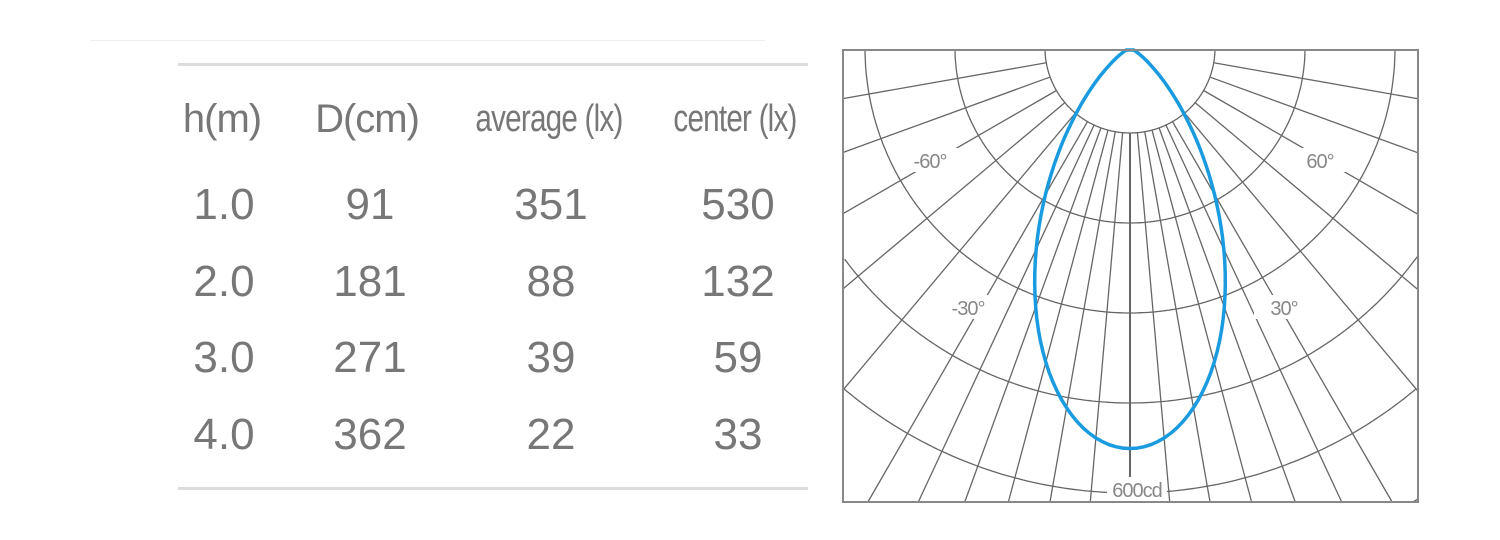  What do you see at coordinates (224, 357) in the screenshot?
I see `table-cell: 3.0` at bounding box center [224, 357].